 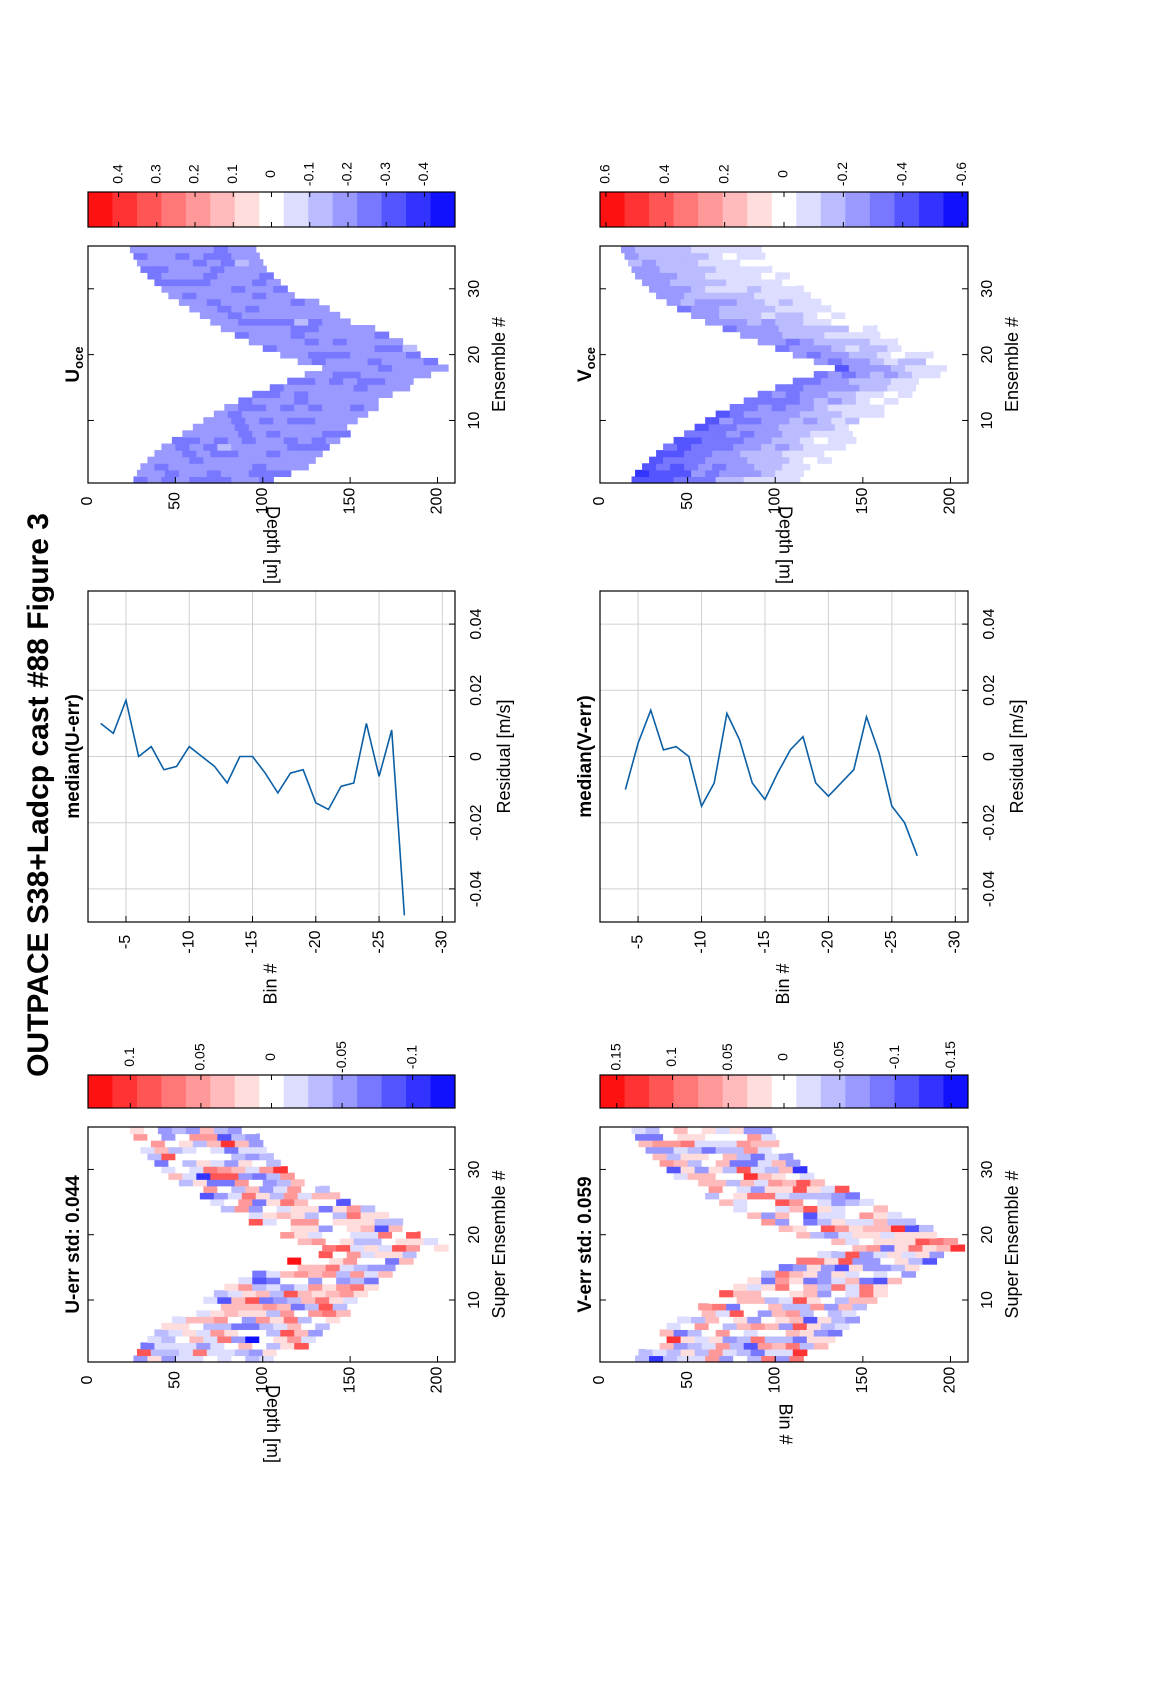 What do you see at coordinates (474, 289) in the screenshot?
I see `ensemble-tick-label: 30` at bounding box center [474, 289].